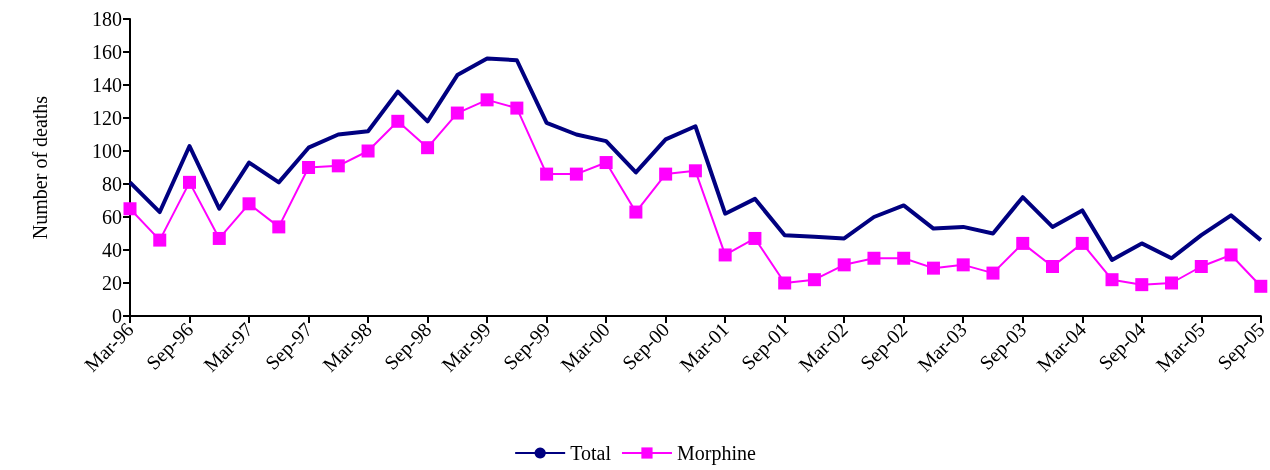  What do you see at coordinates (107, 151) in the screenshot?
I see `y-tick-label: 100` at bounding box center [107, 151].